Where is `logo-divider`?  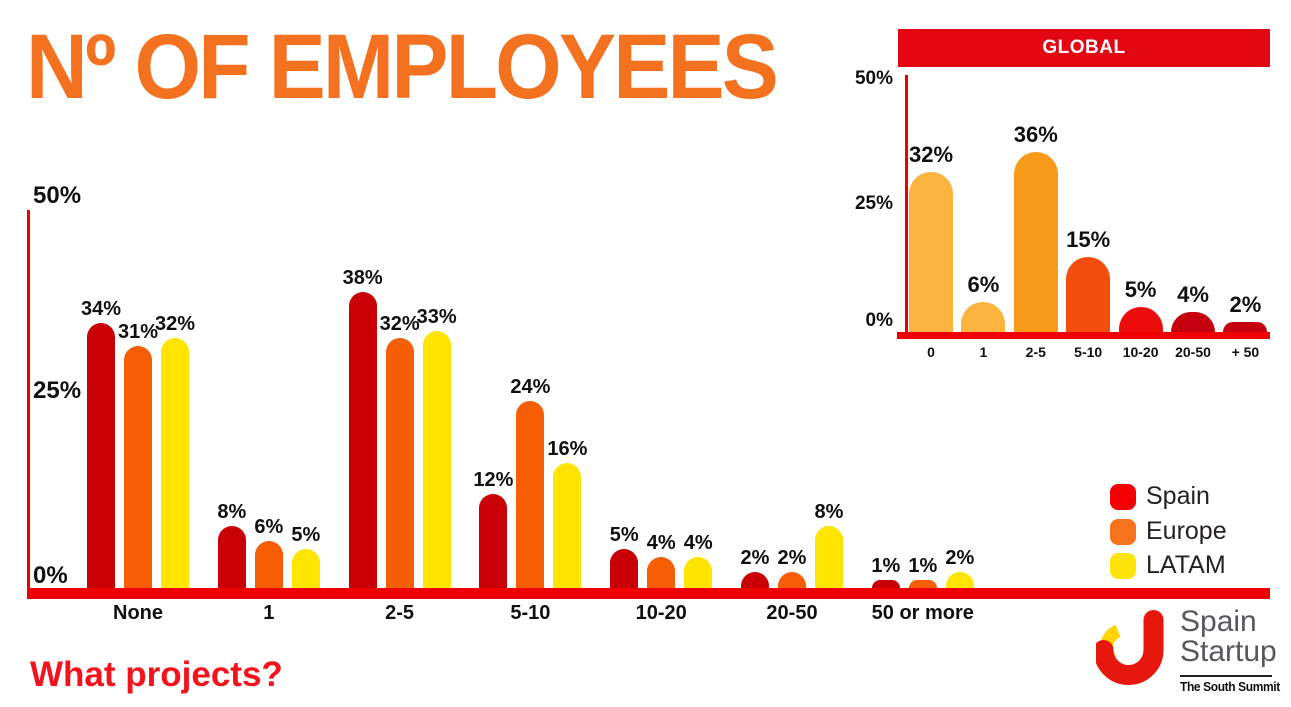
logo-divider is located at coordinates (1226, 676).